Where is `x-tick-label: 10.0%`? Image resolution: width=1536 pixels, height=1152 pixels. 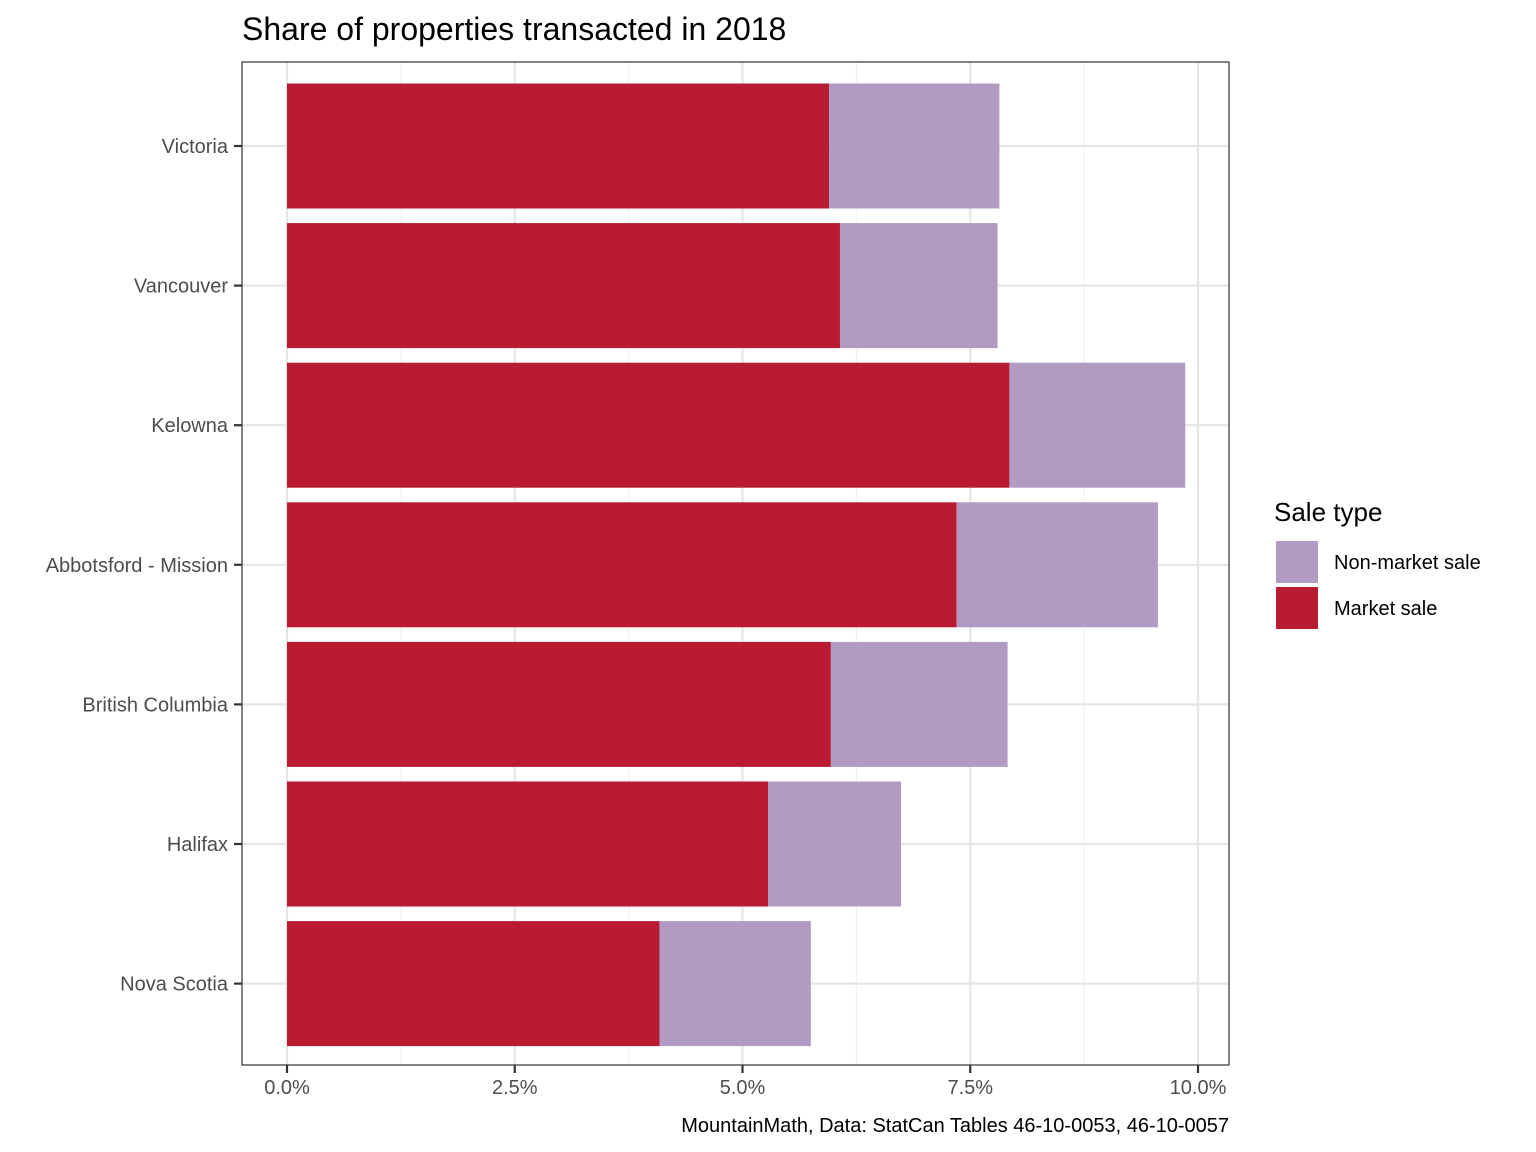 x-tick-label: 10.0% is located at coordinates (1198, 1088).